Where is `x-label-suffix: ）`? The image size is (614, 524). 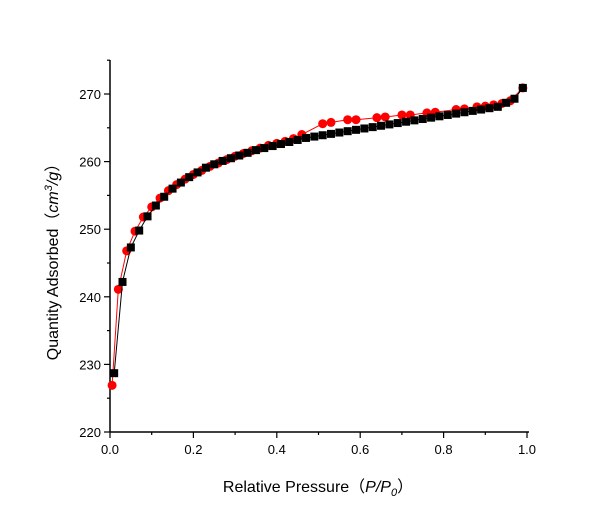 x-label-suffix: ） is located at coordinates (405, 487).